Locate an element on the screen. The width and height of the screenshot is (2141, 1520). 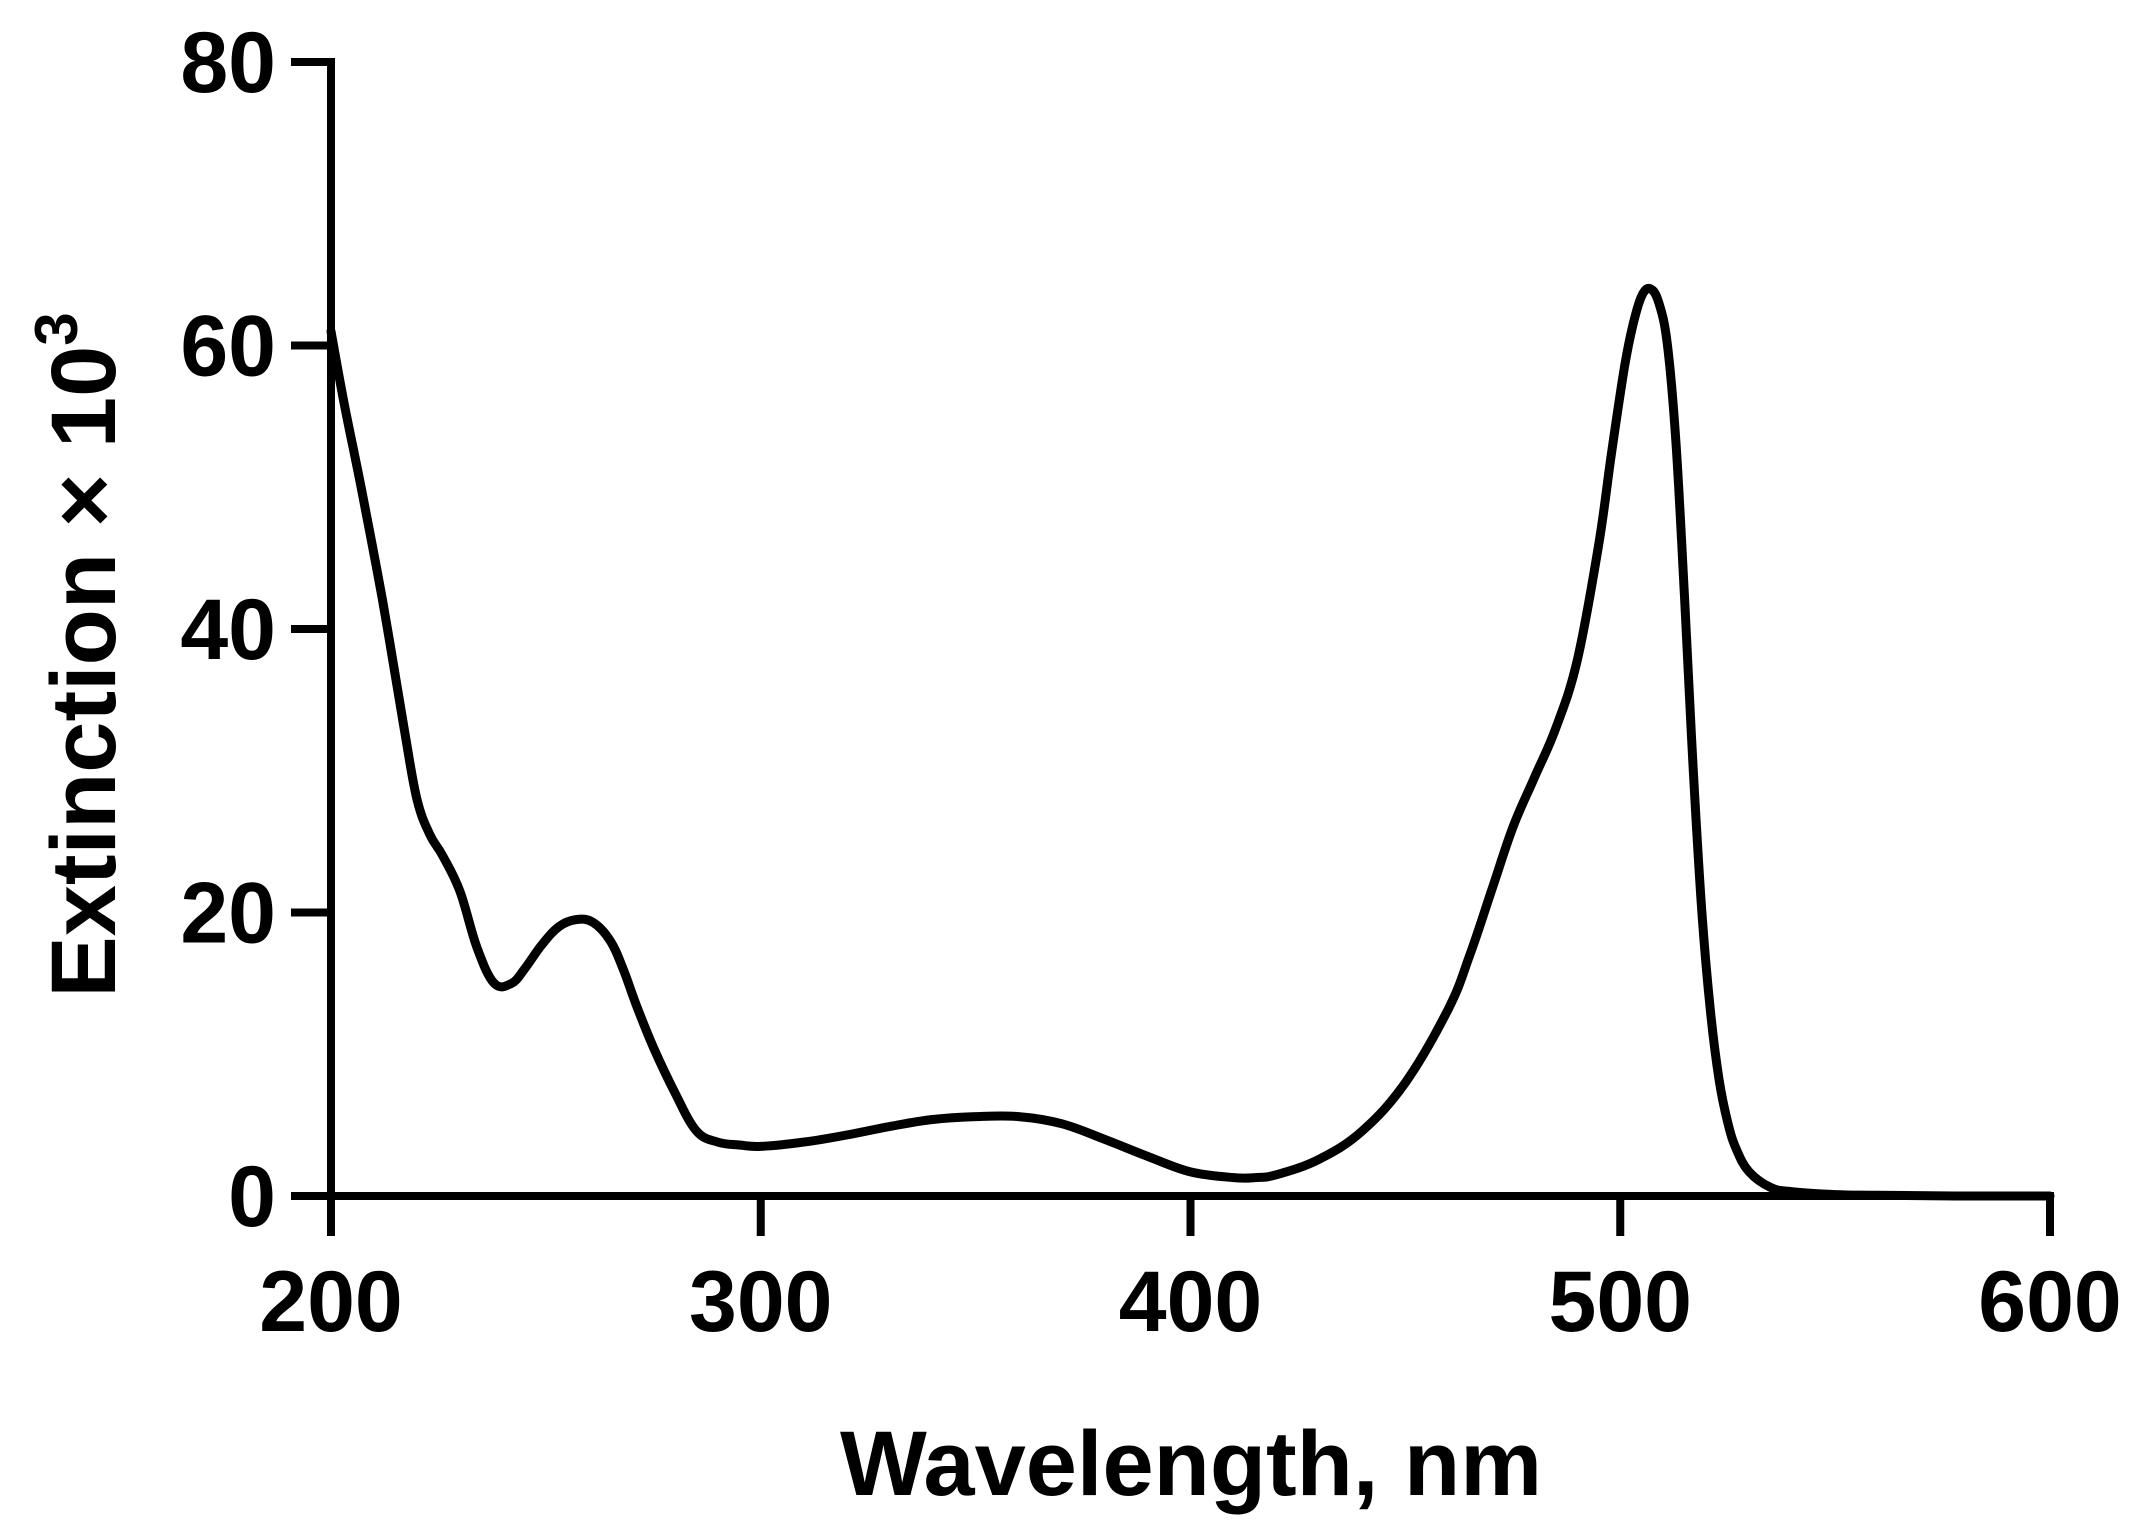
y-axis-title-main: Extinction × 10 is located at coordinates (84, 672).